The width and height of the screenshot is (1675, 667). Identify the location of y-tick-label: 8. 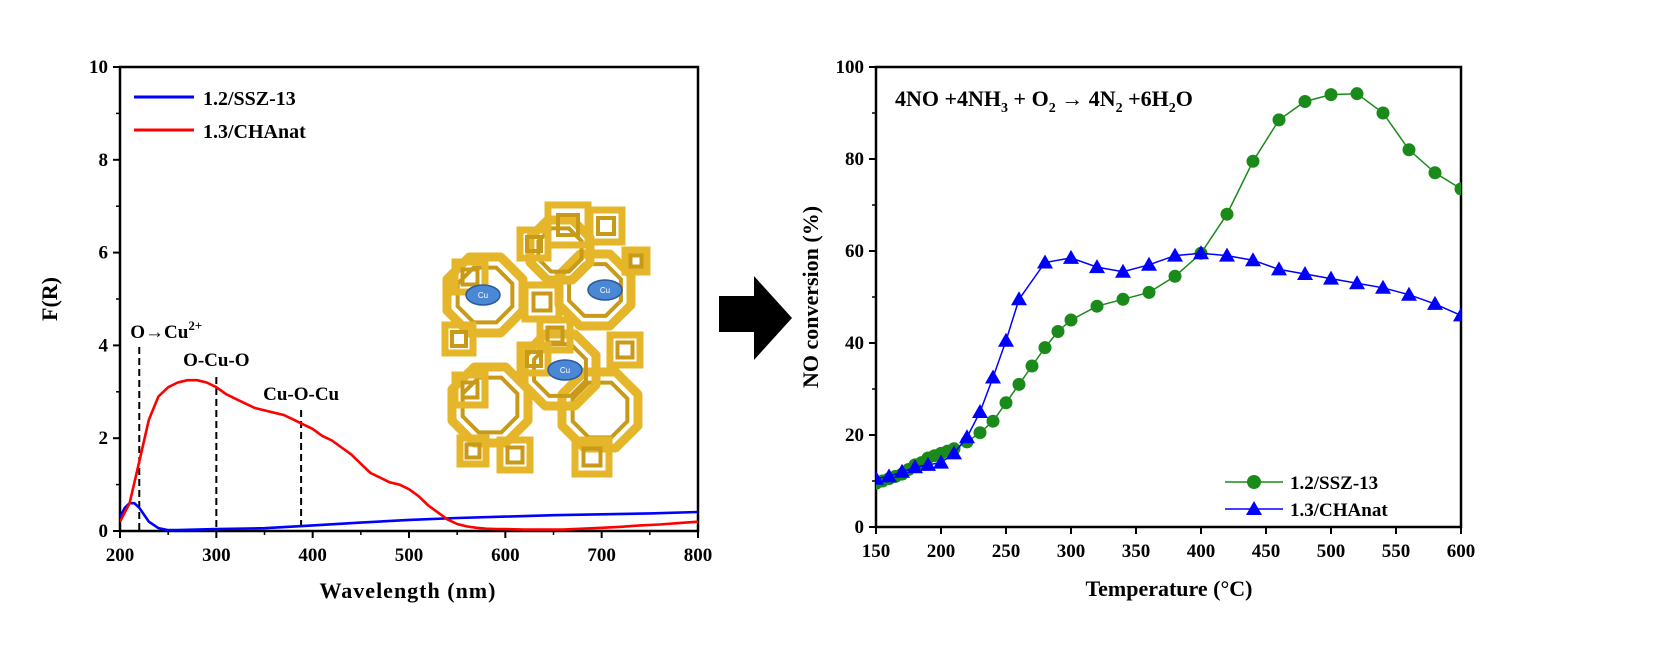
(104, 160).